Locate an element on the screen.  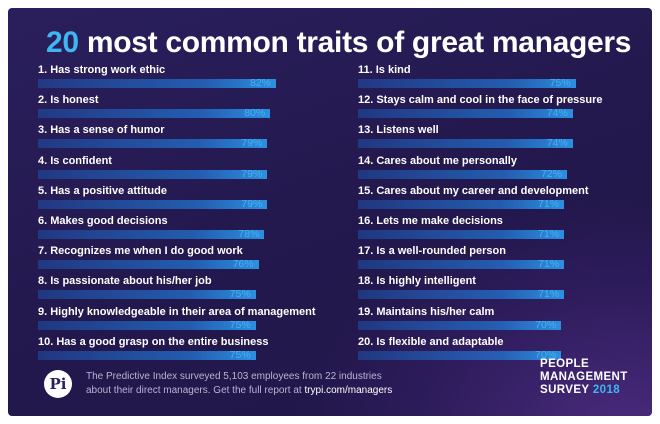
trait-row: 19. Maintains his/her calm 70% is located at coordinates (505, 320).